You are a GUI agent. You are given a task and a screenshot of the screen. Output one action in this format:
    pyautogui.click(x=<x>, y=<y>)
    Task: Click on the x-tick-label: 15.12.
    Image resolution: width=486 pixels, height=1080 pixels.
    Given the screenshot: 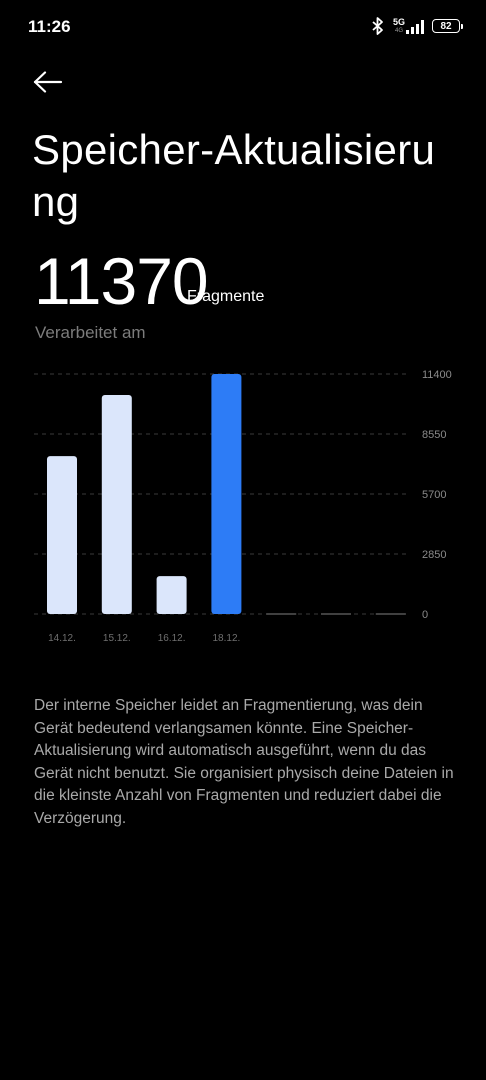 What is the action you would take?
    pyautogui.click(x=117, y=638)
    